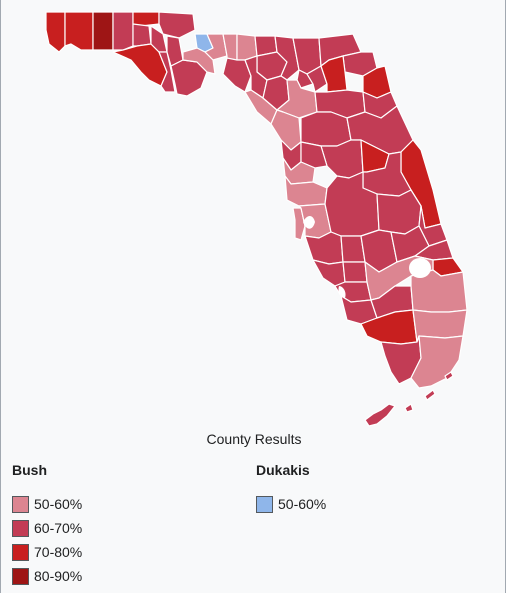 The height and width of the screenshot is (593, 506). I want to click on county-okaloosa, so click(103, 31).